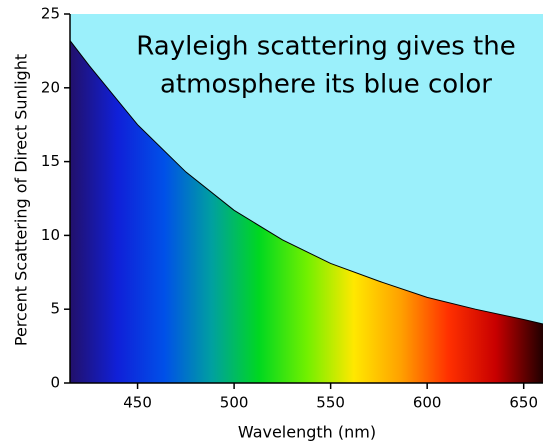  What do you see at coordinates (50, 87) in the screenshot?
I see `y-tick-label: 20` at bounding box center [50, 87].